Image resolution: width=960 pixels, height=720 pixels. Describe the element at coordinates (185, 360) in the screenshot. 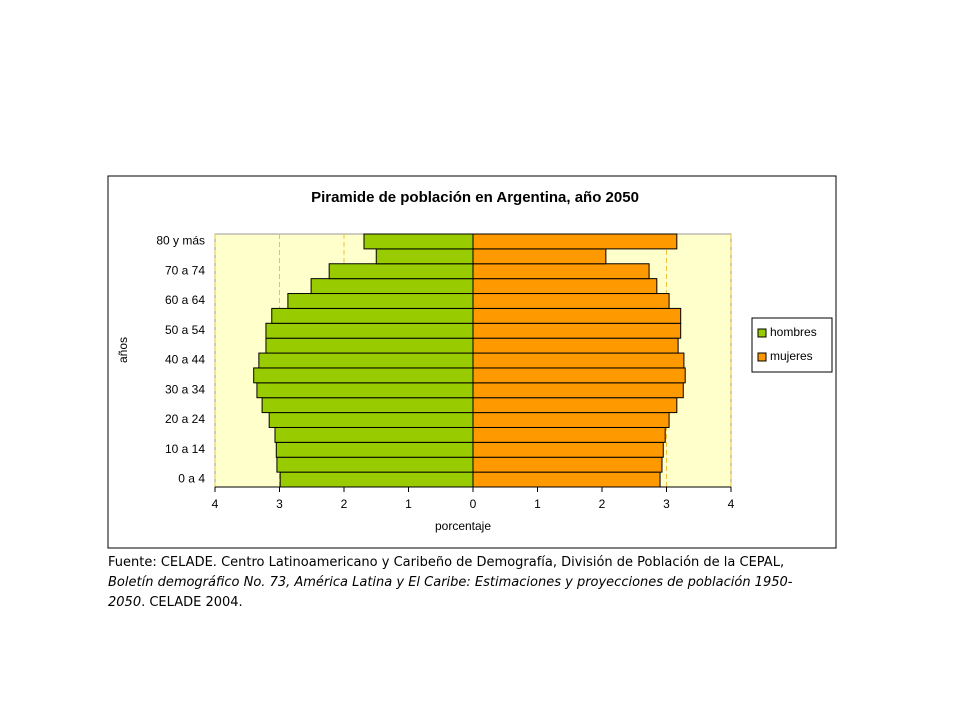

I see `y-tick-label: 40 a 44` at that location.